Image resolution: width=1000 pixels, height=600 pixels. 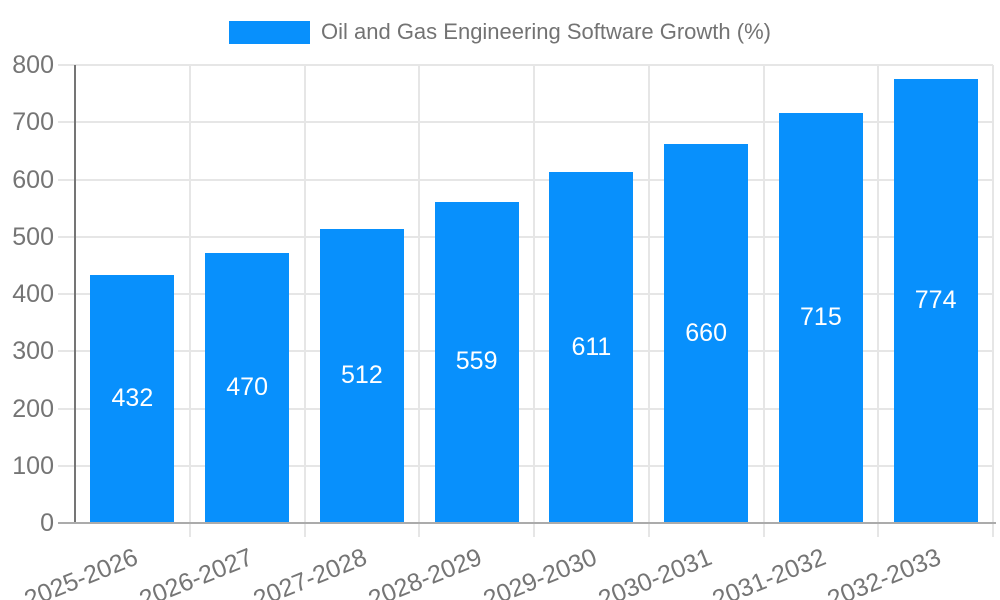 I want to click on x-axis-label: 2027-2028, so click(x=310, y=571).